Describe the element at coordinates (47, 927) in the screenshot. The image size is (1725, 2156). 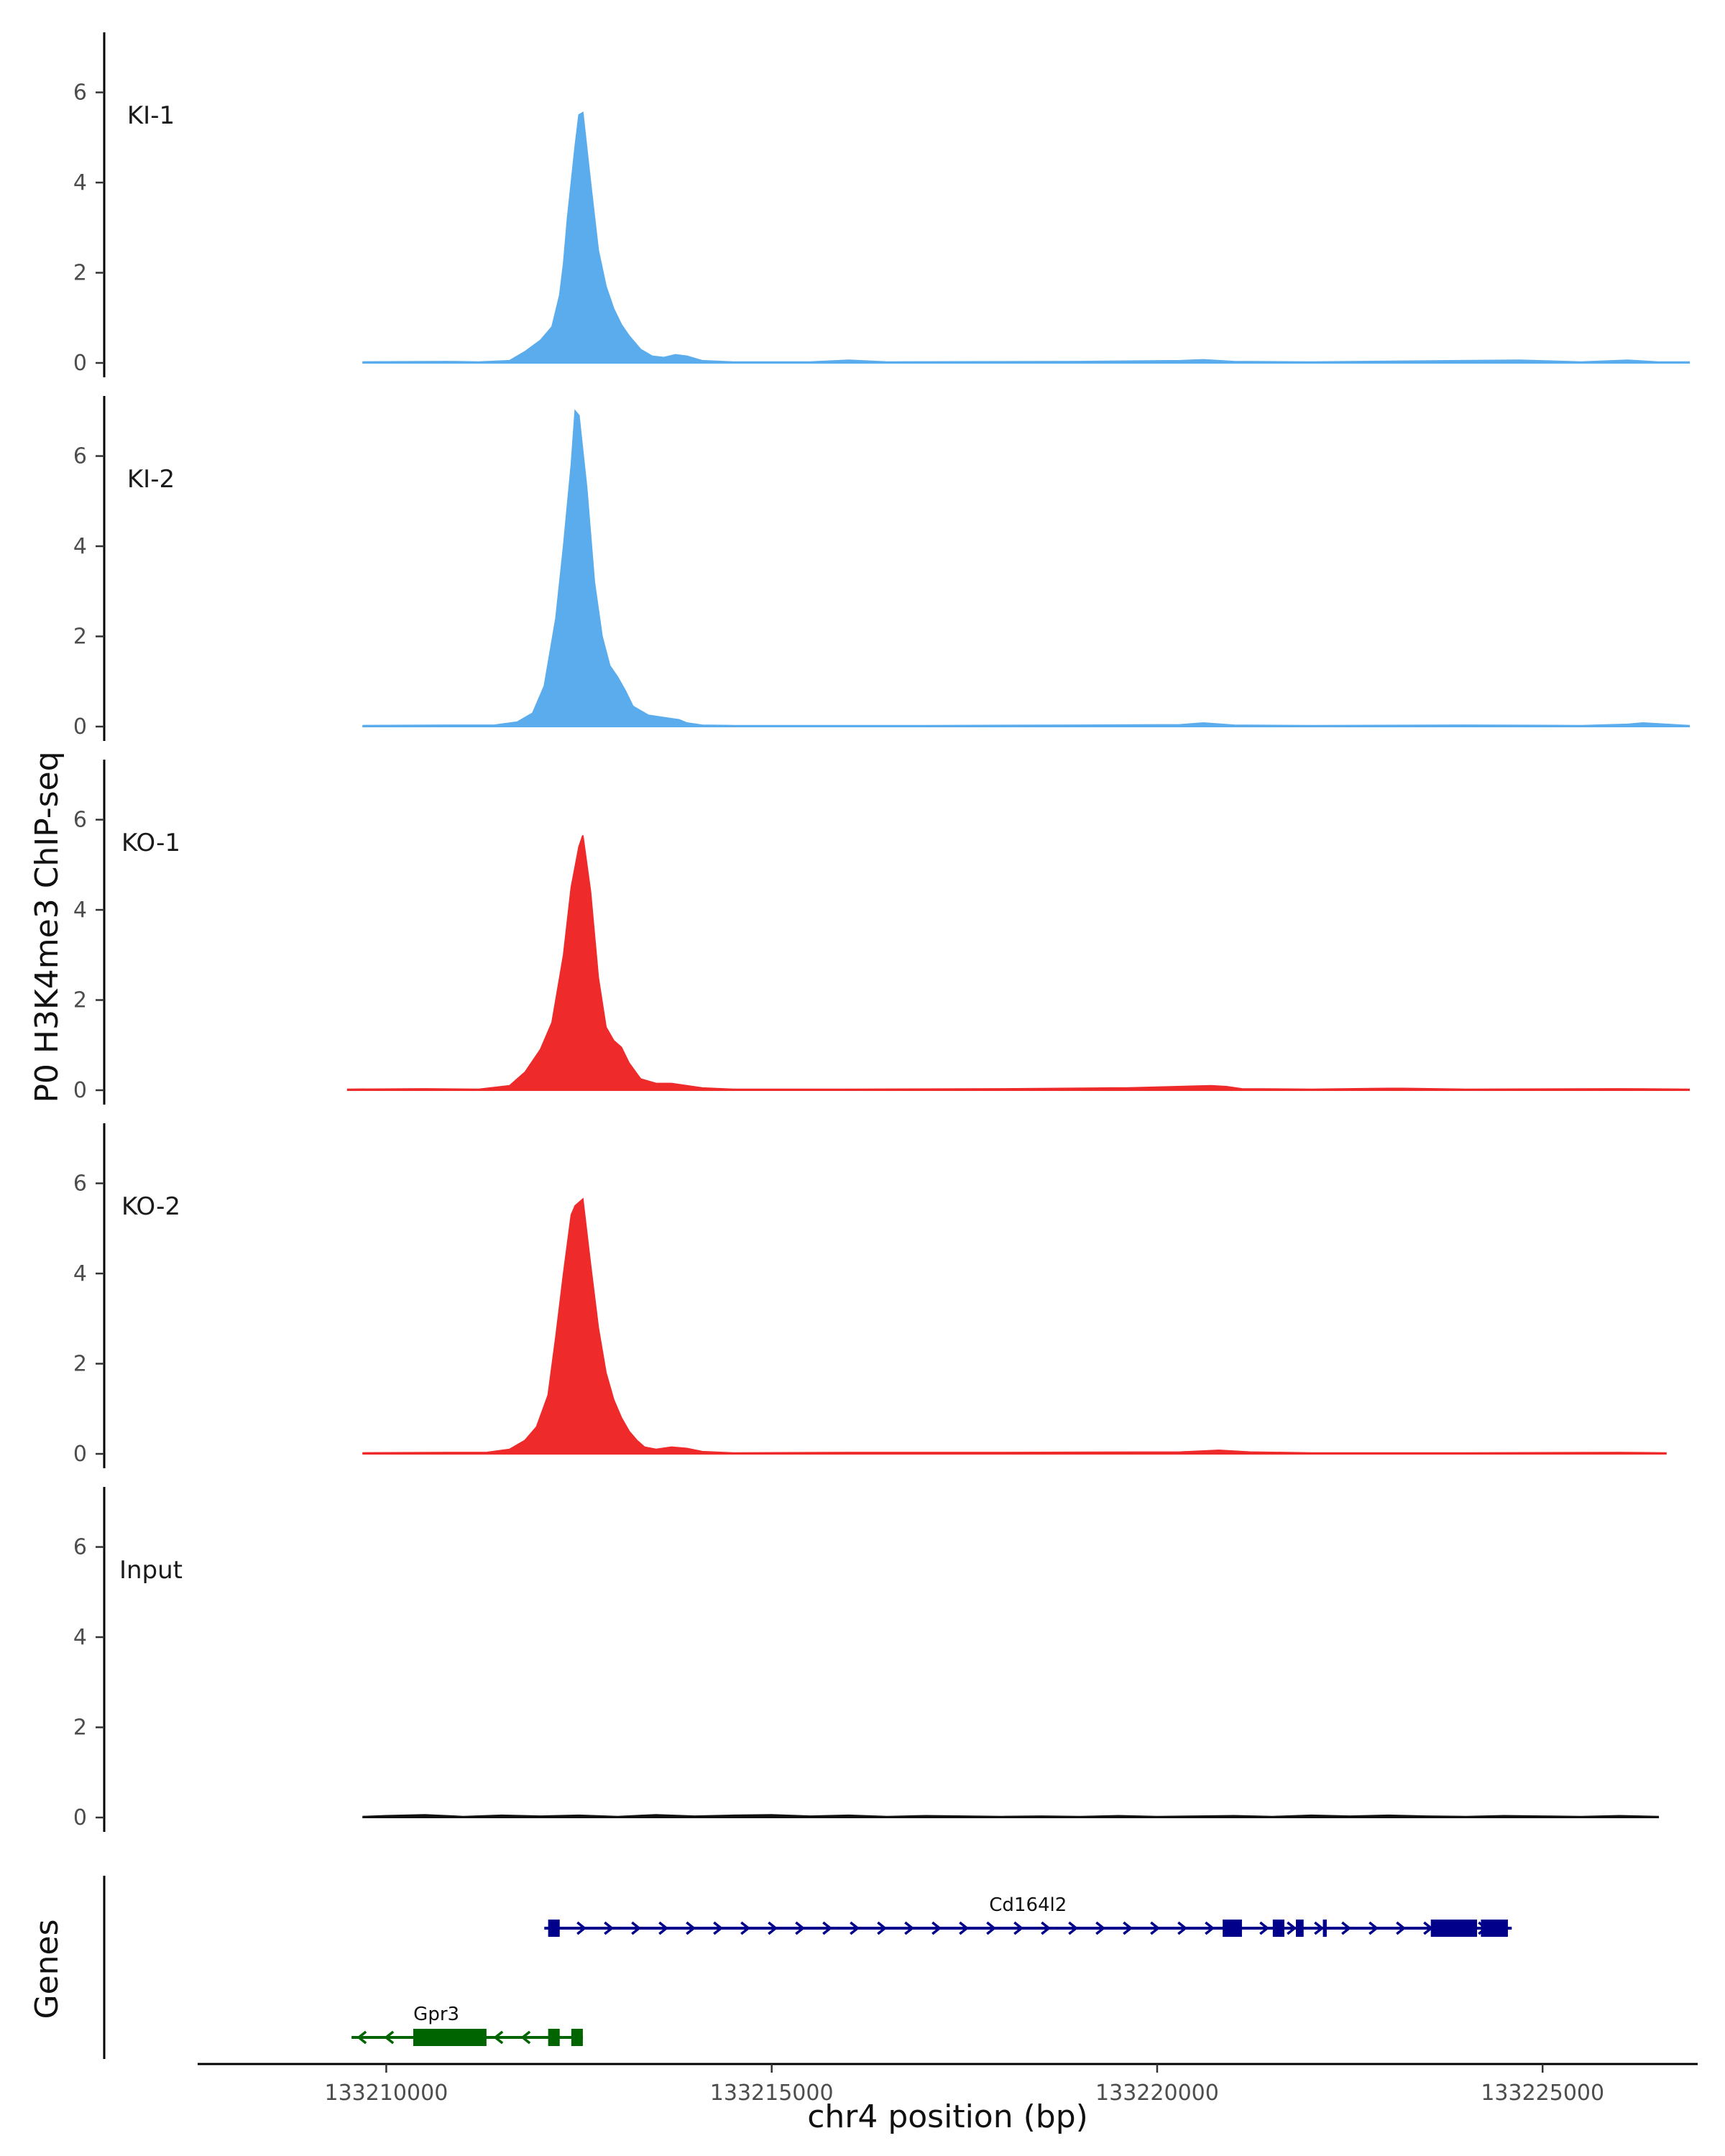
I see `y-axis-title: P0 H3K4me3 ChIP-seq` at that location.